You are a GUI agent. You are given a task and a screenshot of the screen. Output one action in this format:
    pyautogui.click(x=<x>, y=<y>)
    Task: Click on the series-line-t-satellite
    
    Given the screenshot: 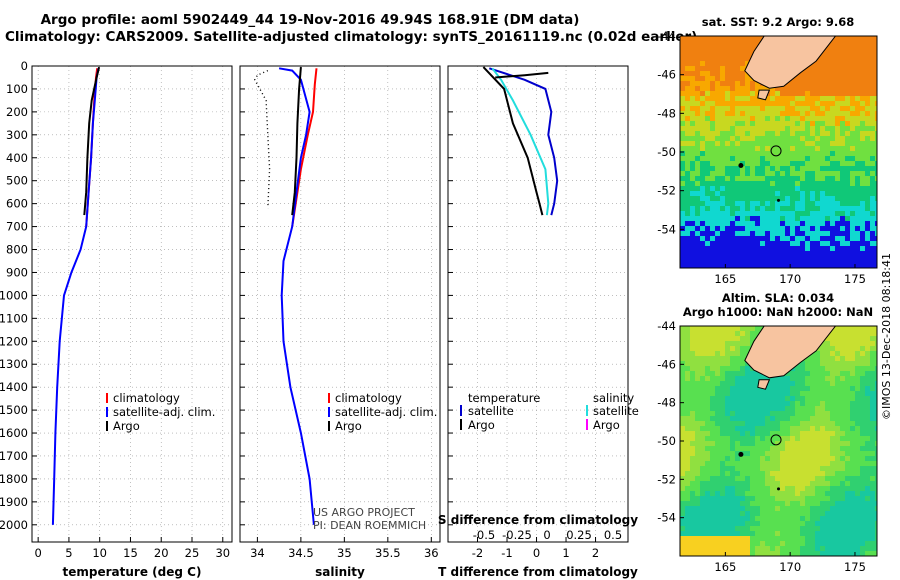 What is the action you would take?
    pyautogui.click(x=523, y=141)
    